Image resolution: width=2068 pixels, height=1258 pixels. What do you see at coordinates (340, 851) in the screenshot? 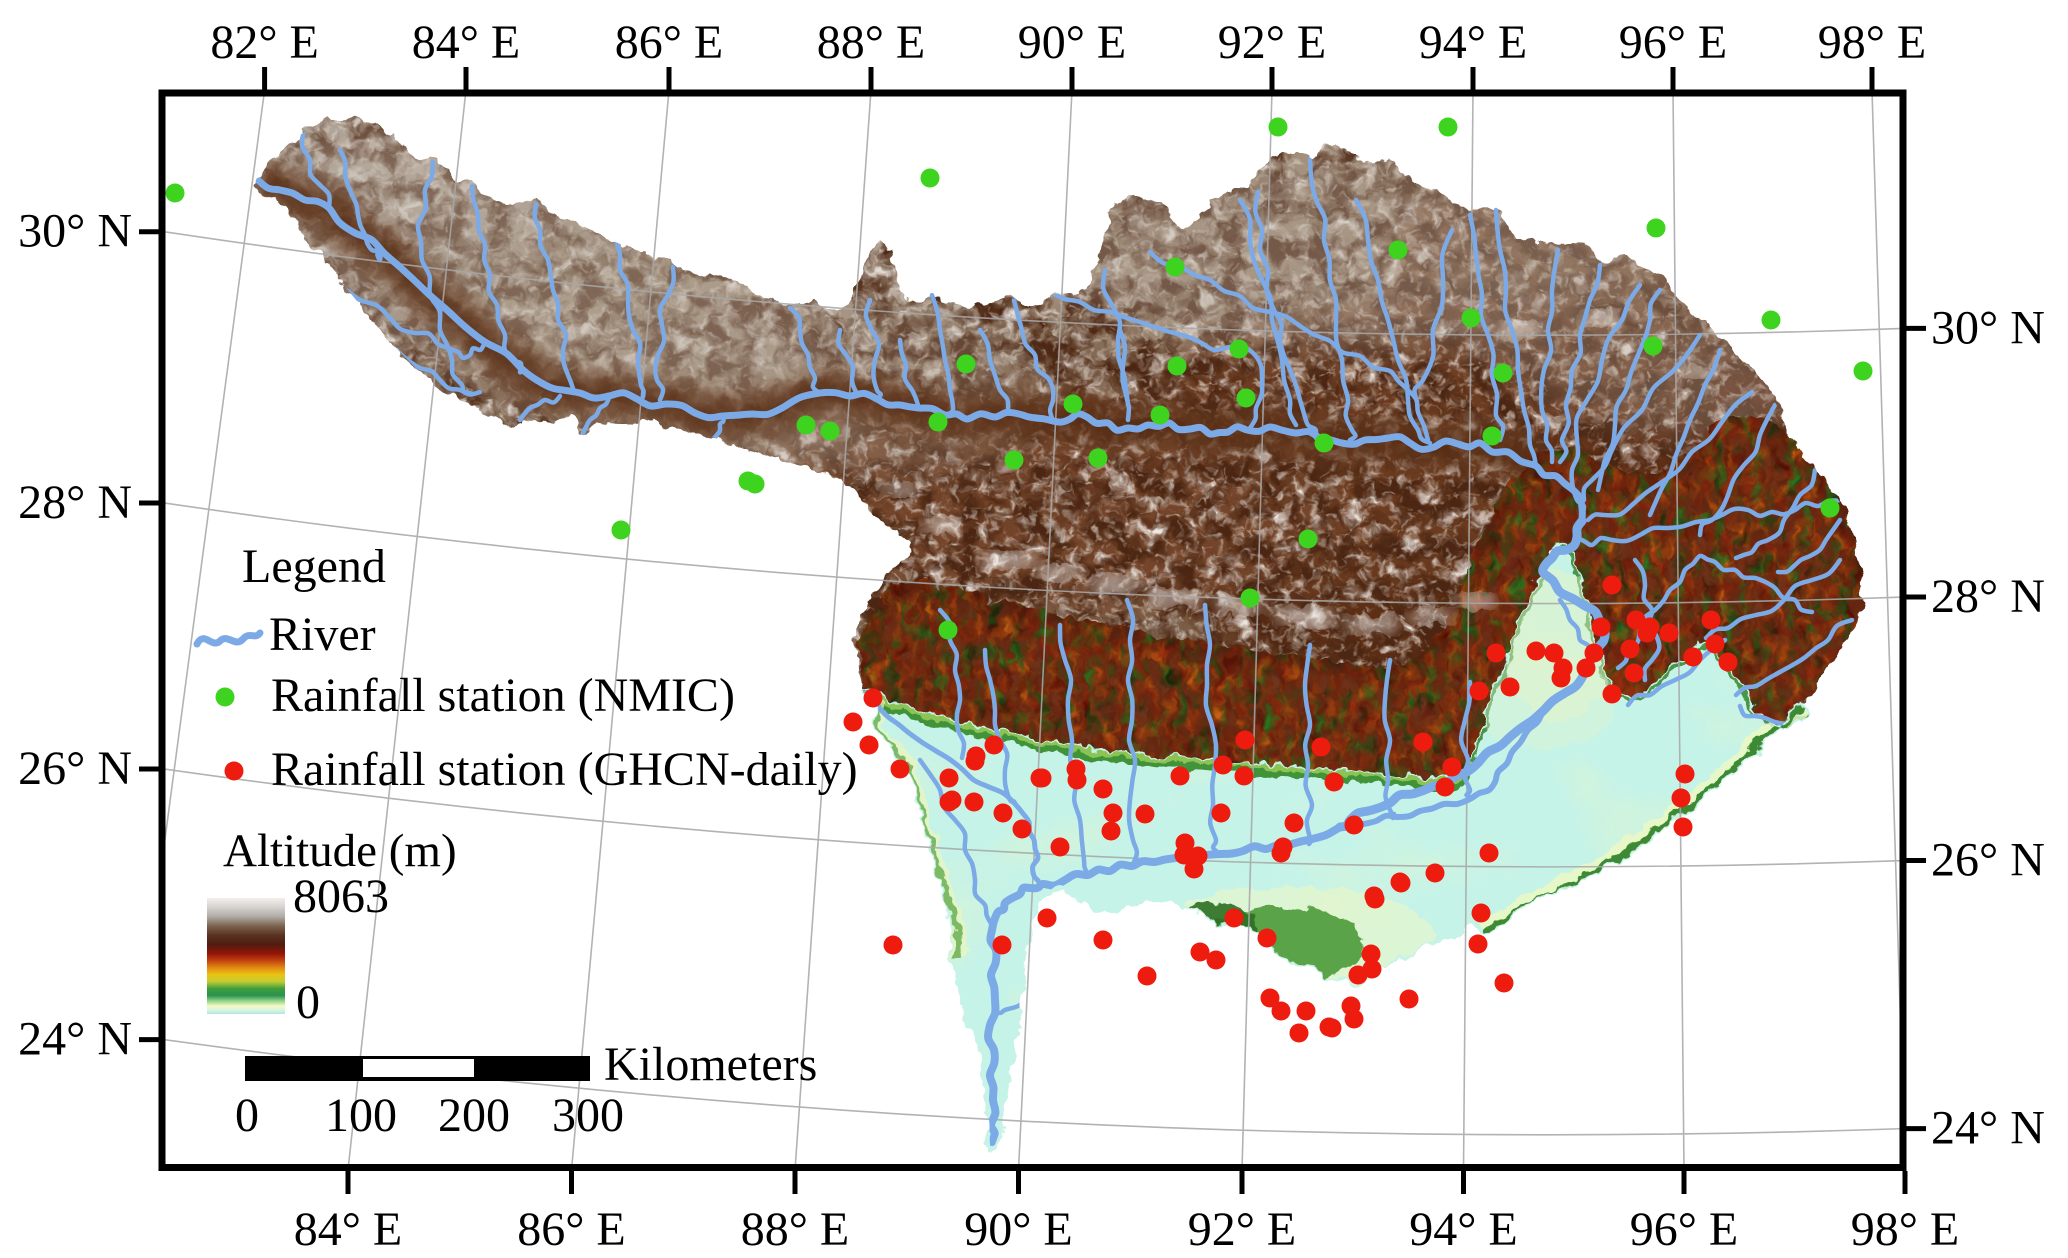
I see `svg-text: Altitude (m)` at bounding box center [340, 851].